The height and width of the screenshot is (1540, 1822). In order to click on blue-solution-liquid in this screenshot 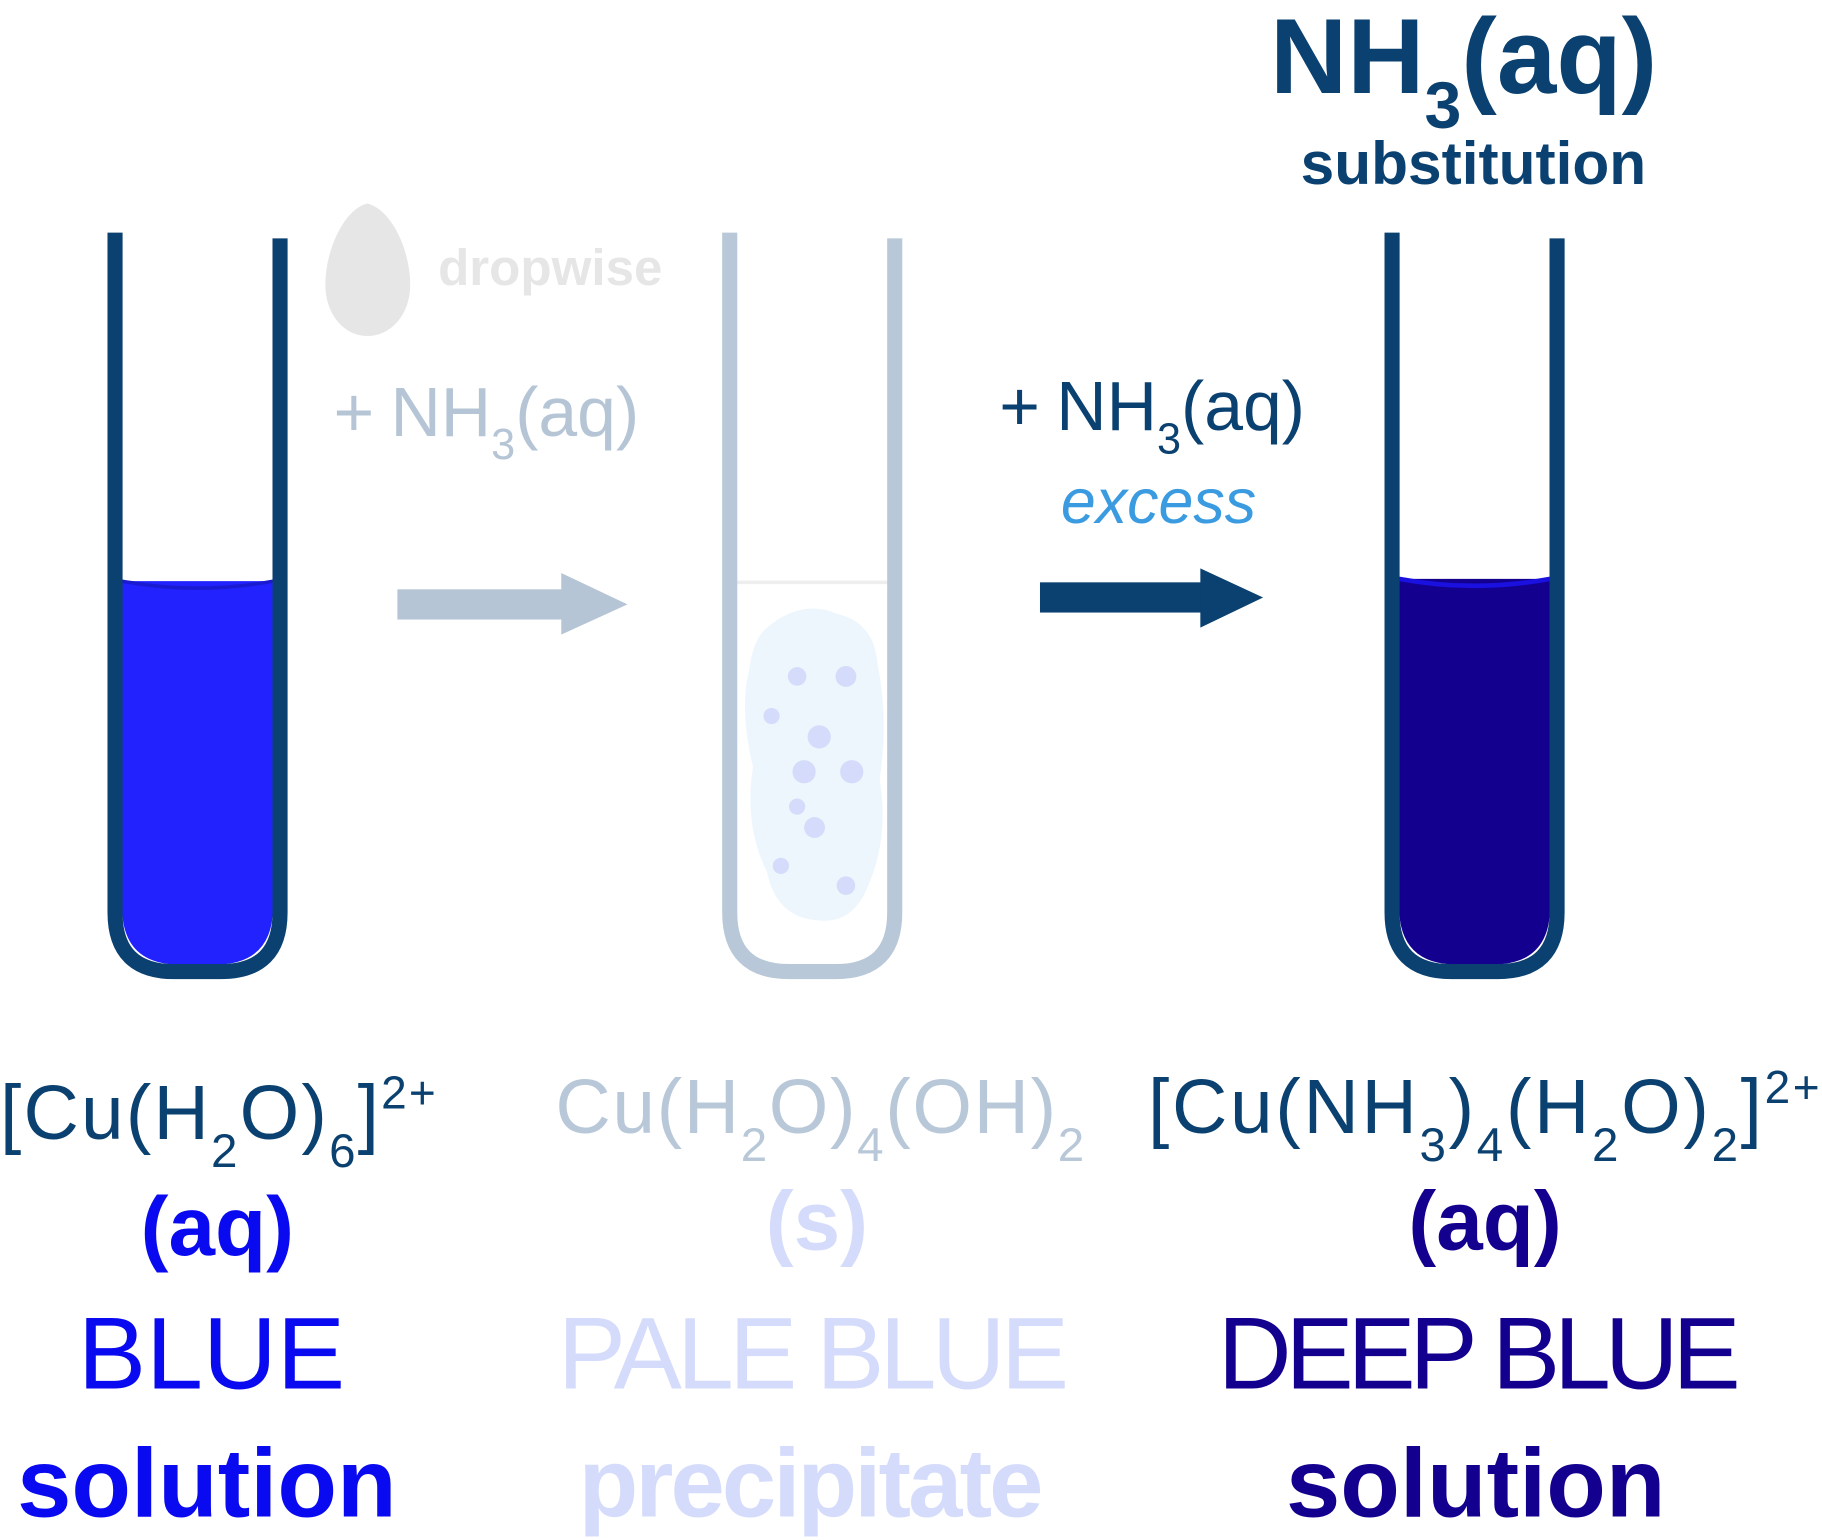, I will do `click(198, 773)`.